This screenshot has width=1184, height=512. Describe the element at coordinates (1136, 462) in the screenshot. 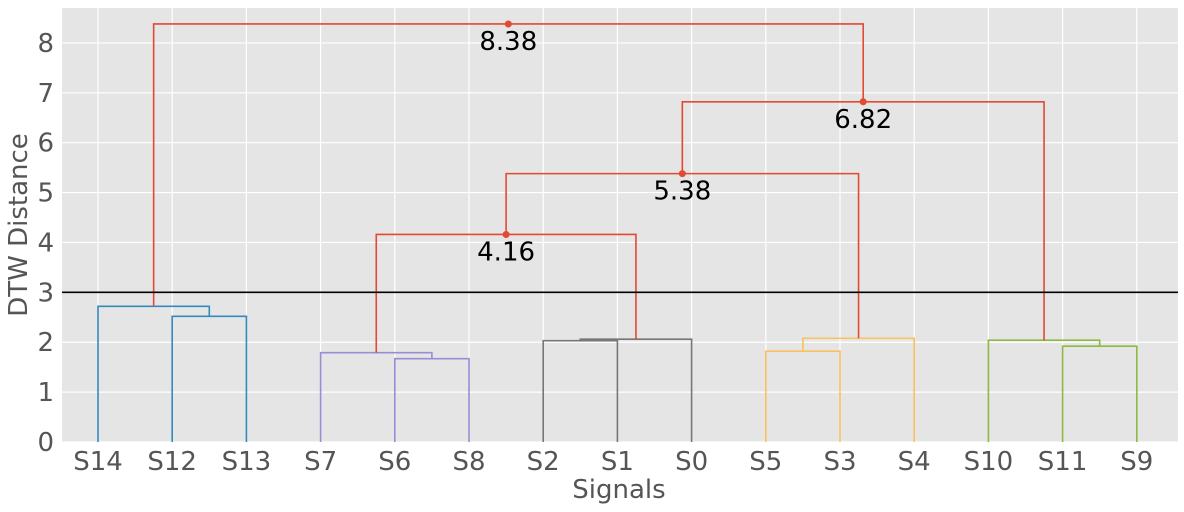

I see `x-tick-label: S9` at that location.